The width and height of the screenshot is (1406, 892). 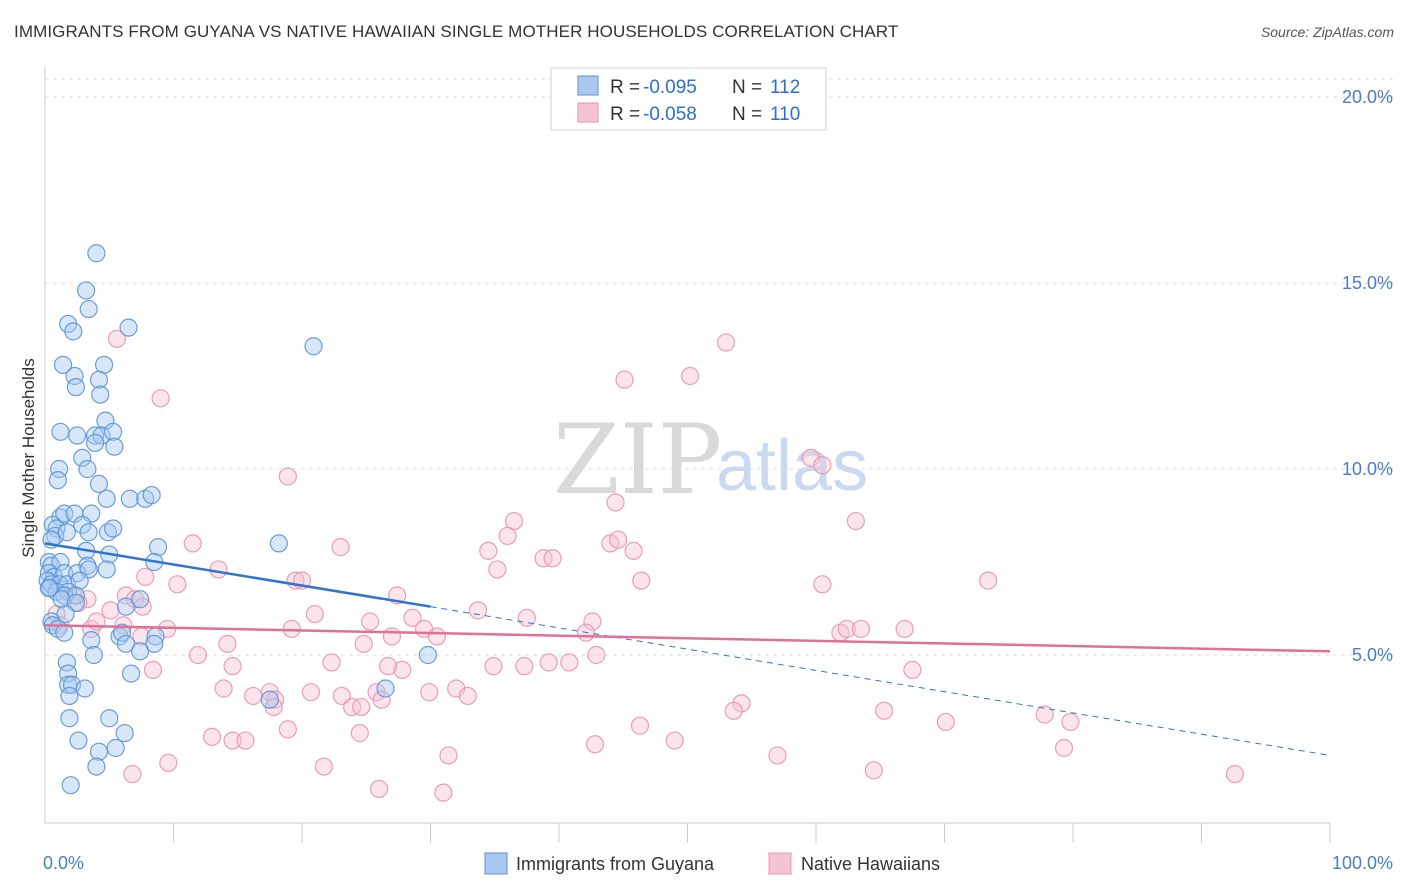 What do you see at coordinates (1372, 655) in the screenshot?
I see `y-tick-label: 5.0%` at bounding box center [1372, 655].